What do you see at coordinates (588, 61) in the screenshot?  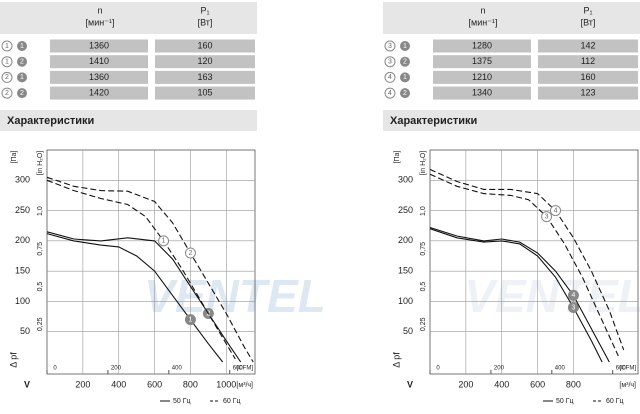 I see `cell: 112` at bounding box center [588, 61].